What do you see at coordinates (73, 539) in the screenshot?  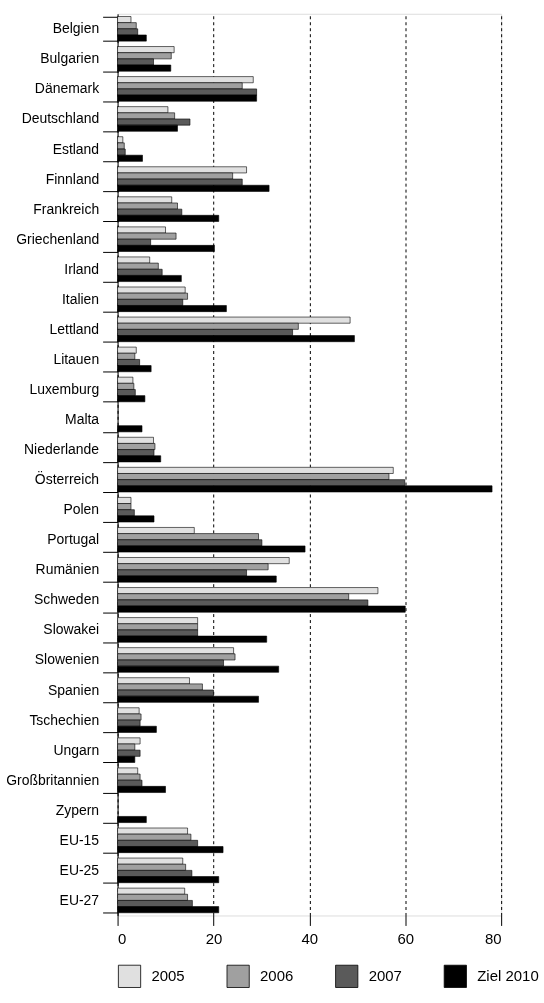 I see `y-tick-label: Portugal` at bounding box center [73, 539].